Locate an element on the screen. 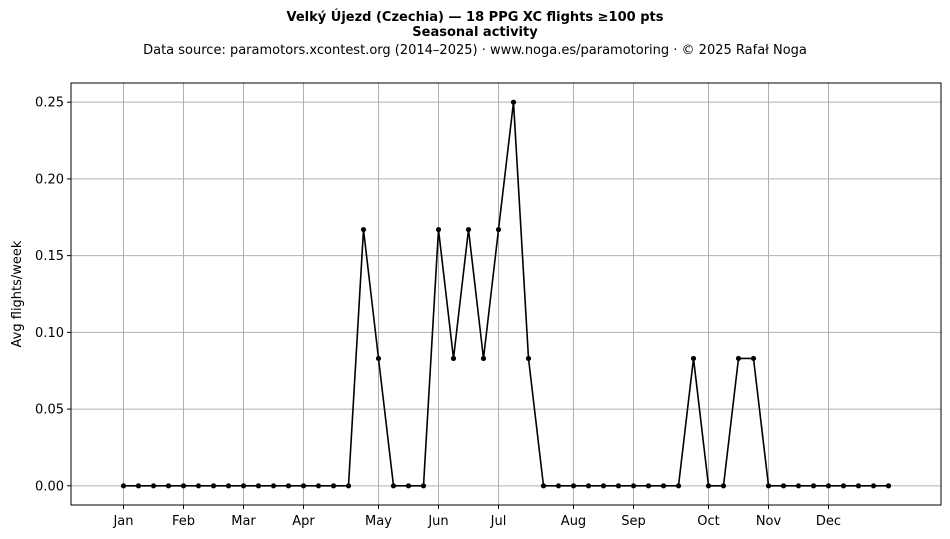 This screenshot has width=950, height=539. x-tick-label: Jan is located at coordinates (122, 521).